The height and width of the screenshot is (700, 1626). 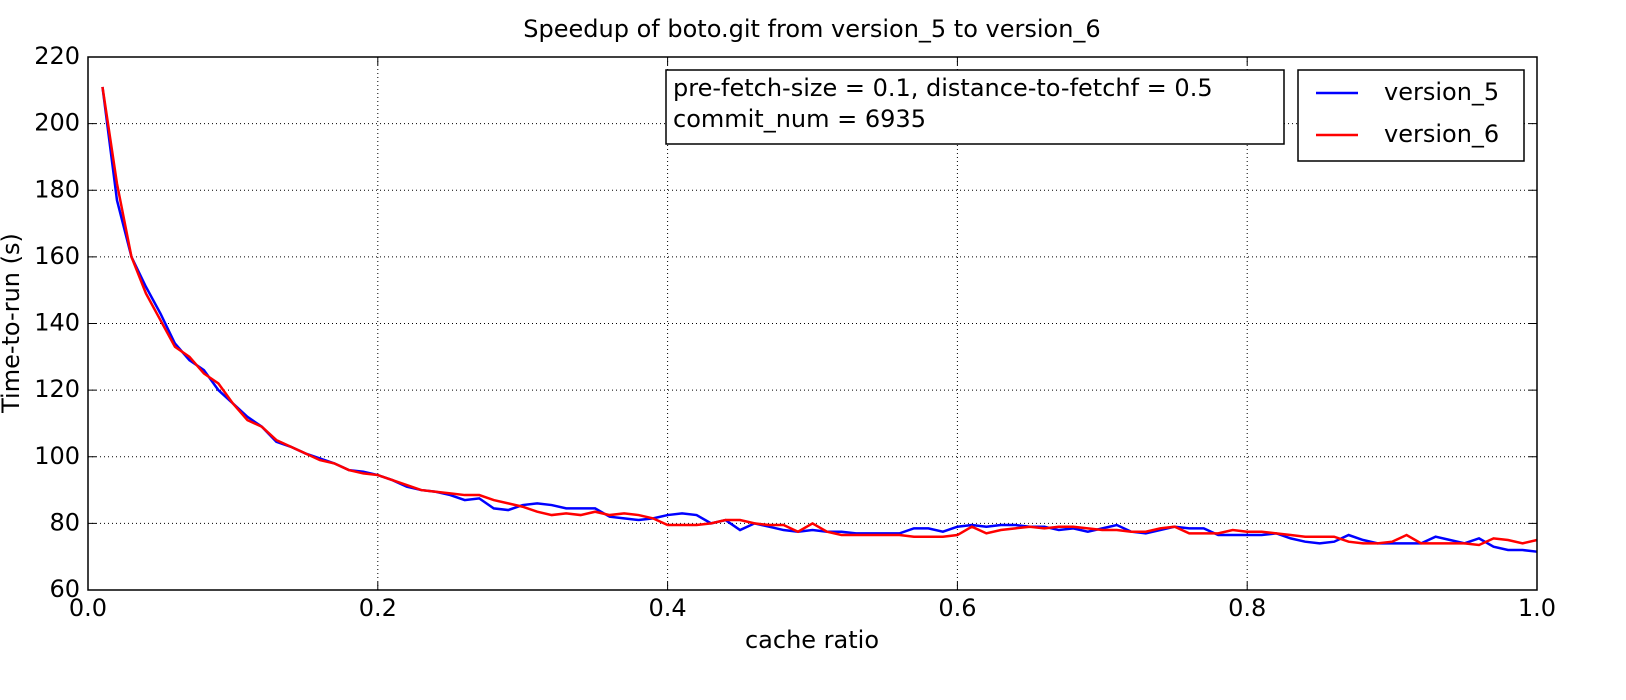 What do you see at coordinates (64, 522) in the screenshot?
I see `y-tick-label: 80` at bounding box center [64, 522].